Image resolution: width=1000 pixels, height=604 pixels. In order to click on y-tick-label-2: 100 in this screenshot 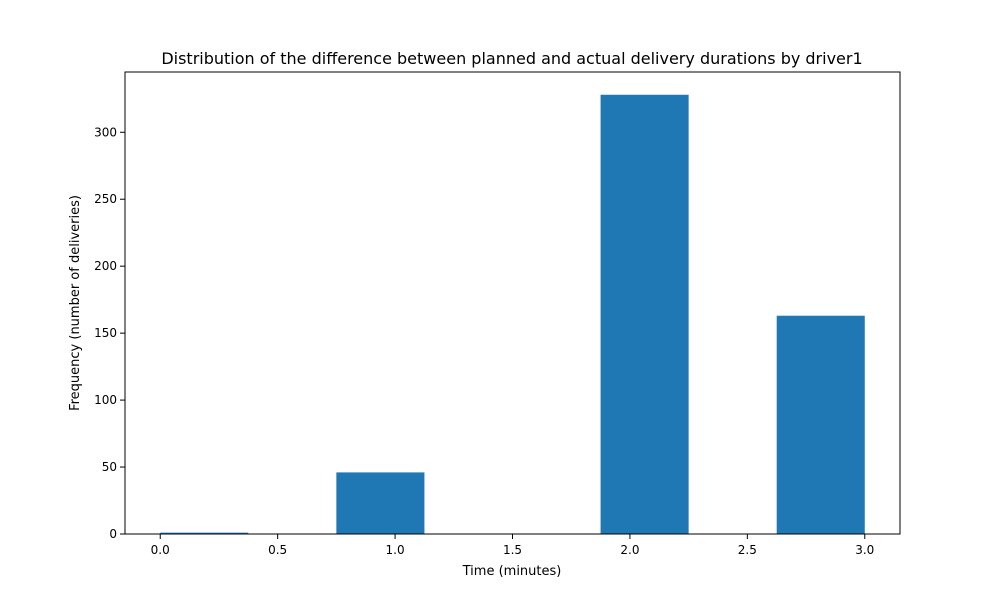, I will do `click(105, 400)`.